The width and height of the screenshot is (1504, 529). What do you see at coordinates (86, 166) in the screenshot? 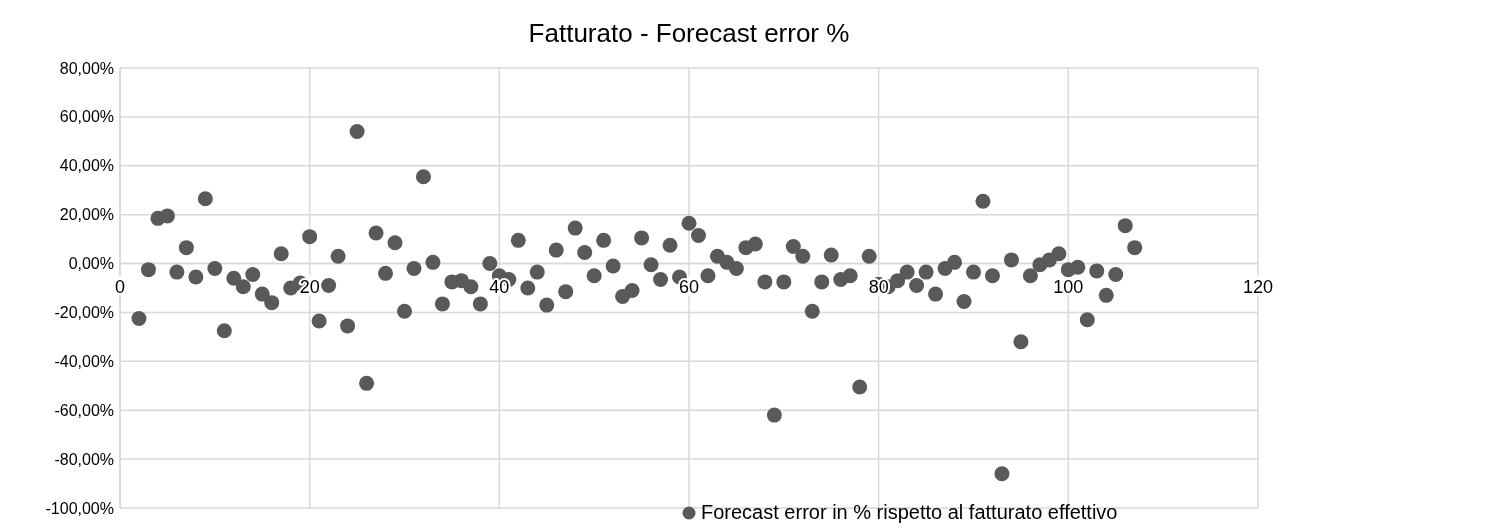
I see `y-tick-label: 40,00%` at bounding box center [86, 166].